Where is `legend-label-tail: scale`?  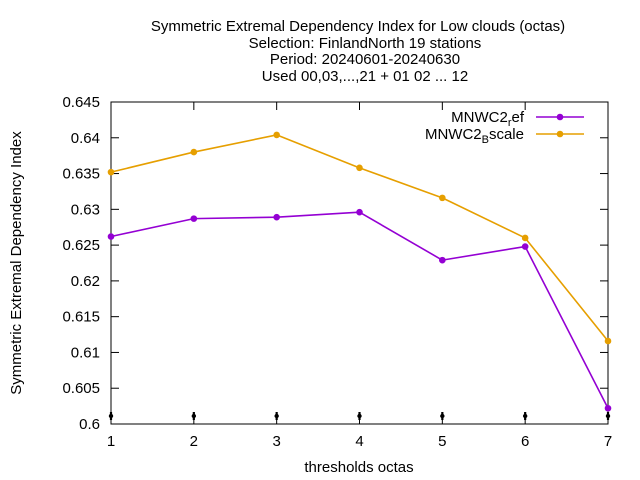 legend-label-tail: scale is located at coordinates (506, 134).